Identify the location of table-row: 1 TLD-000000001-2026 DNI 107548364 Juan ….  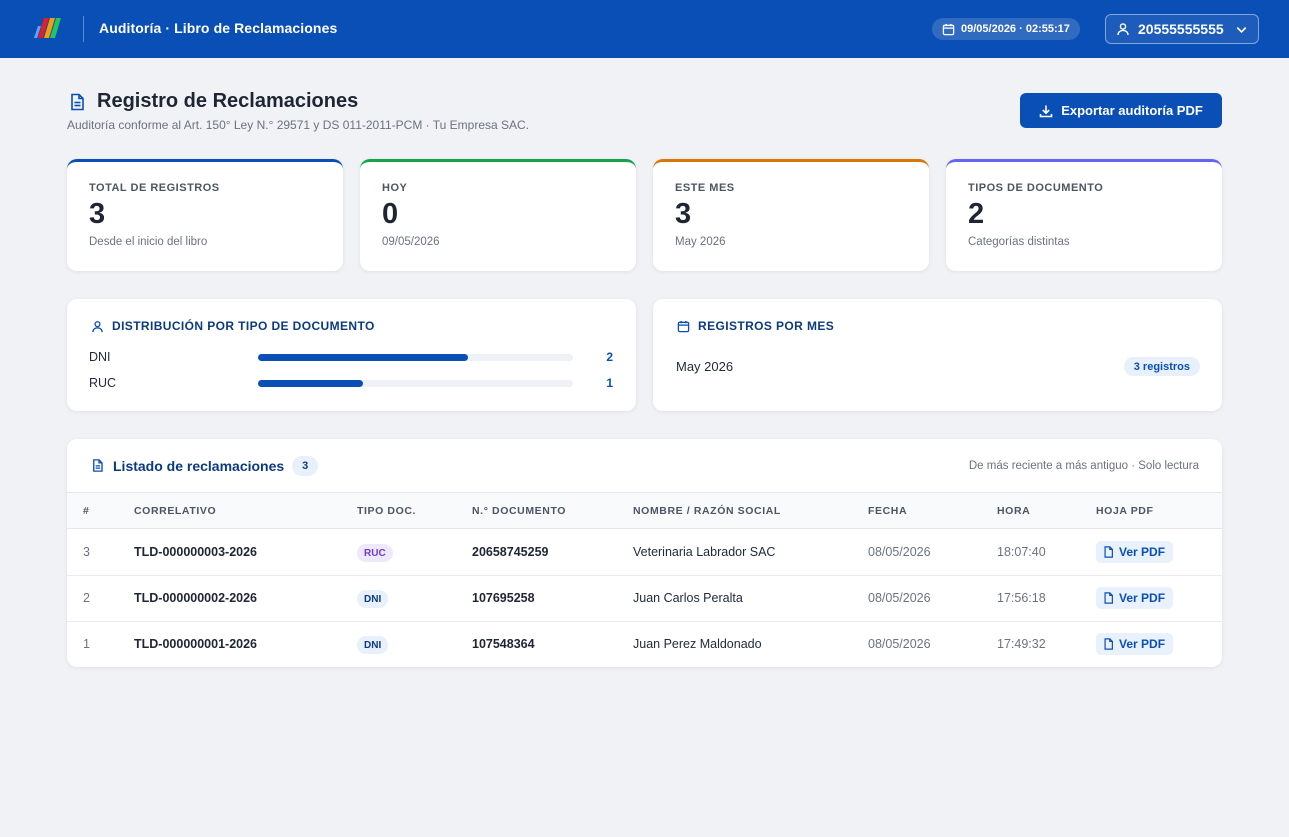
(644, 644).